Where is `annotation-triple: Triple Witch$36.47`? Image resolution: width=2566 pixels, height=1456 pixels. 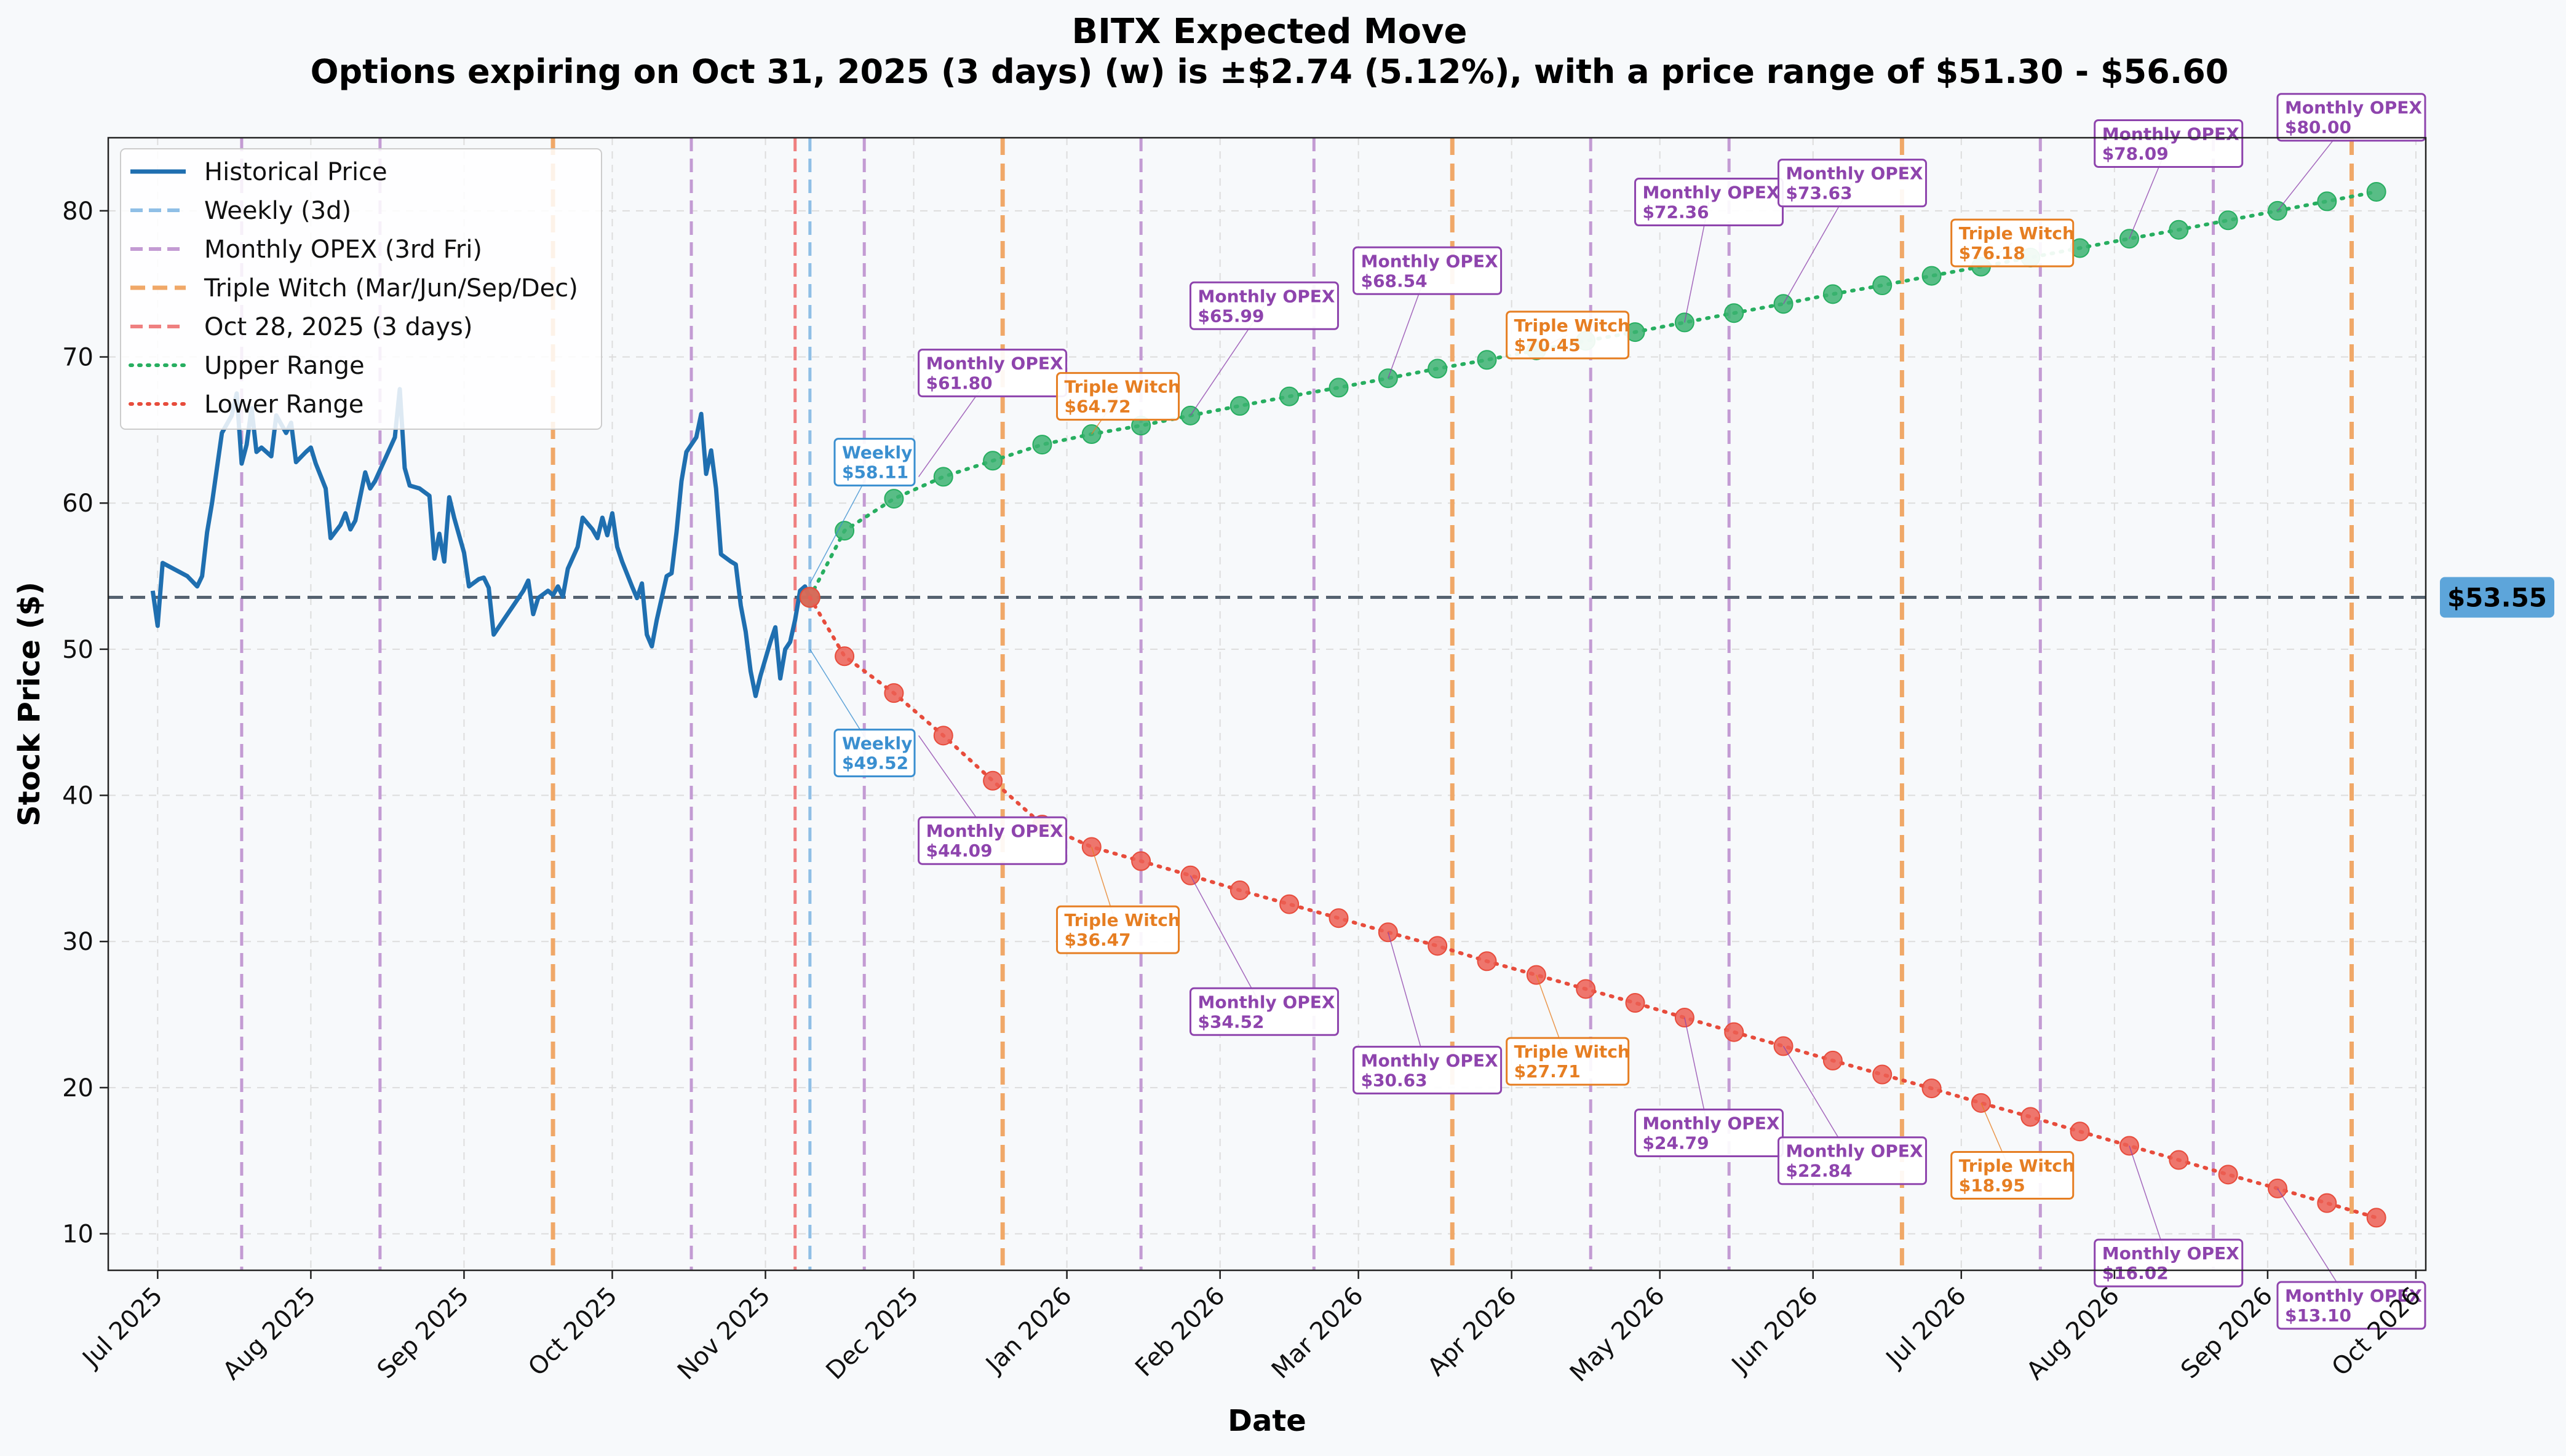 annotation-triple: Triple Witch$36.47 is located at coordinates (1118, 900).